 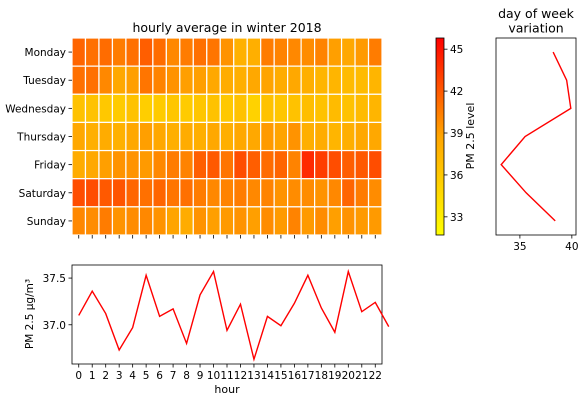 What do you see at coordinates (226, 27) in the screenshot?
I see `heatmap-title: hourly average in winter 2018` at bounding box center [226, 27].